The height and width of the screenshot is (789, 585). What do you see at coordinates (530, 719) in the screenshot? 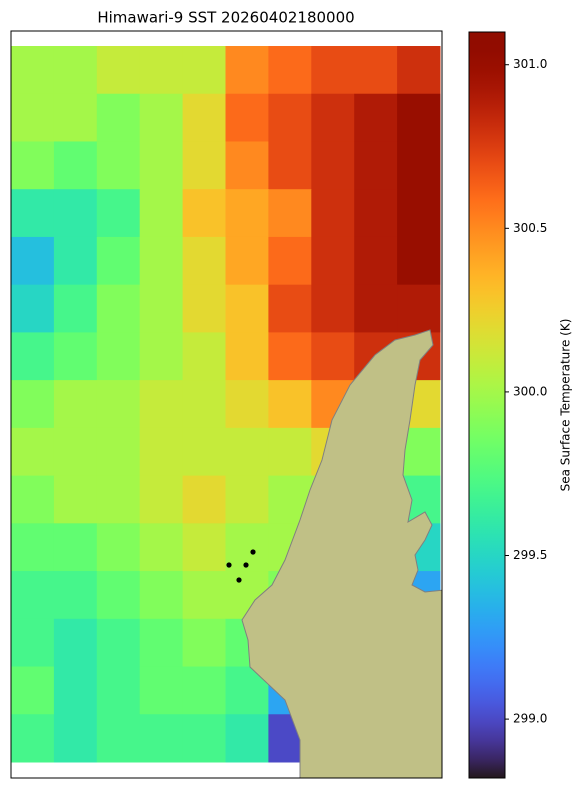
I see `colorbar-tick-label: 299.0` at bounding box center [530, 719].